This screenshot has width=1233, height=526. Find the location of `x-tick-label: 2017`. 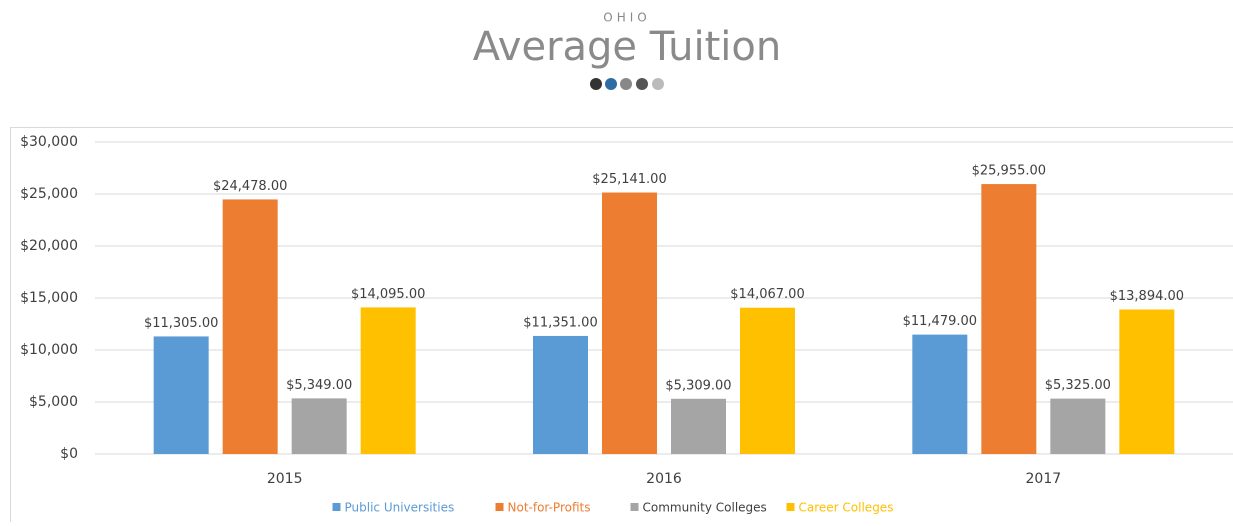

x-tick-label: 2017 is located at coordinates (1044, 479).